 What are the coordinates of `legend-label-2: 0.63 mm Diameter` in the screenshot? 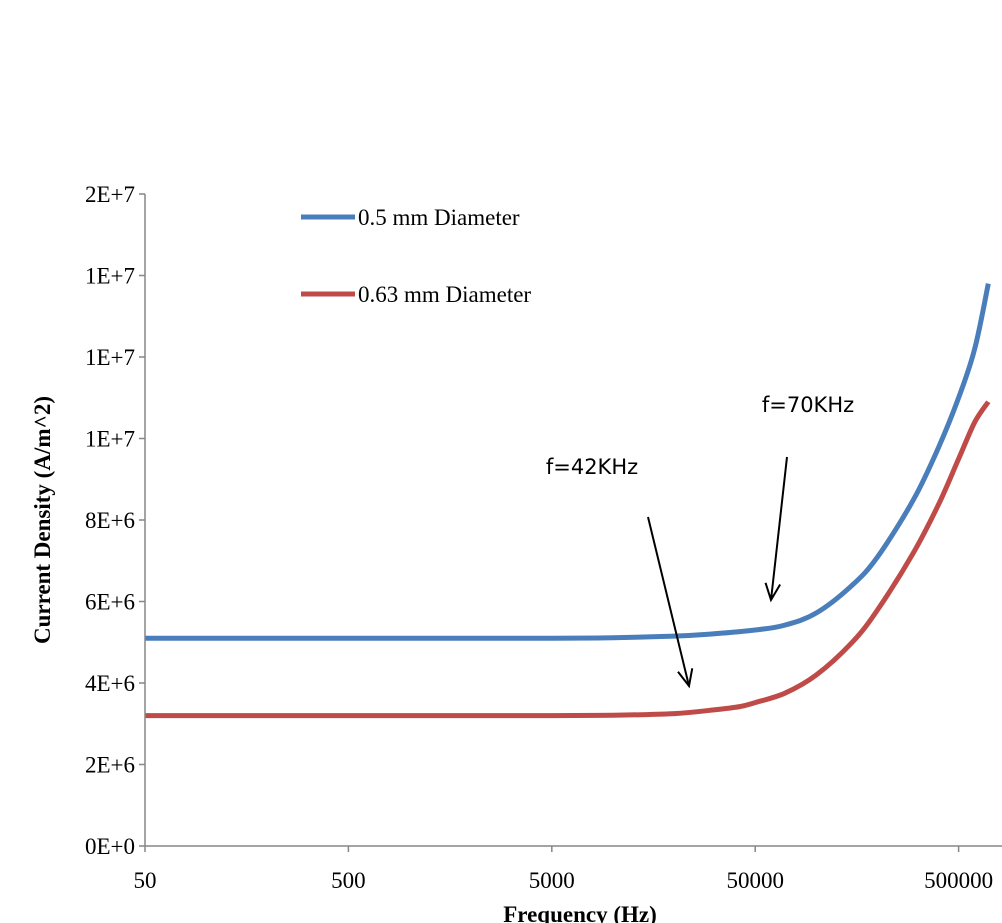 It's located at (444, 294).